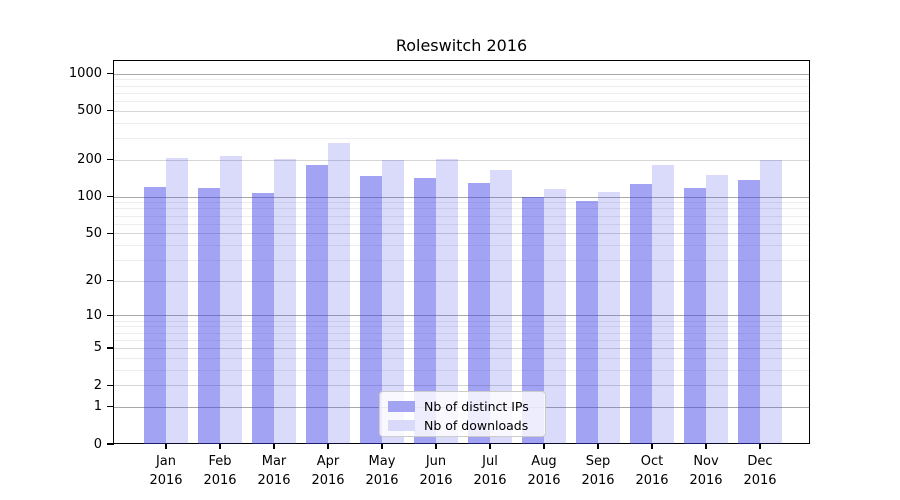  Describe the element at coordinates (97, 348) in the screenshot. I see `y-tick-label: 5` at that location.